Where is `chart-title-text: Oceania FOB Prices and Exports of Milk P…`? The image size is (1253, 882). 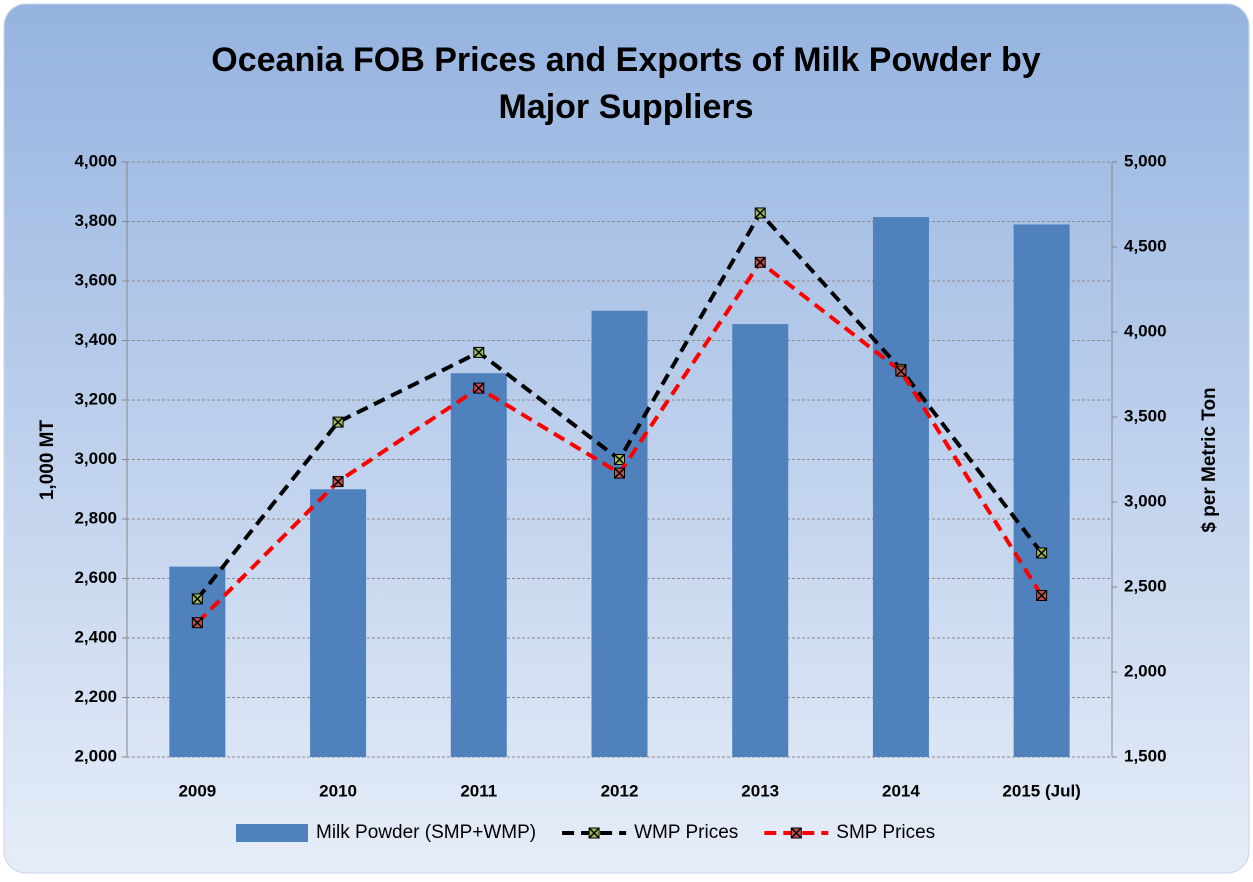 chart-title-text: Oceania FOB Prices and Exports of Milk P… is located at coordinates (626, 83).